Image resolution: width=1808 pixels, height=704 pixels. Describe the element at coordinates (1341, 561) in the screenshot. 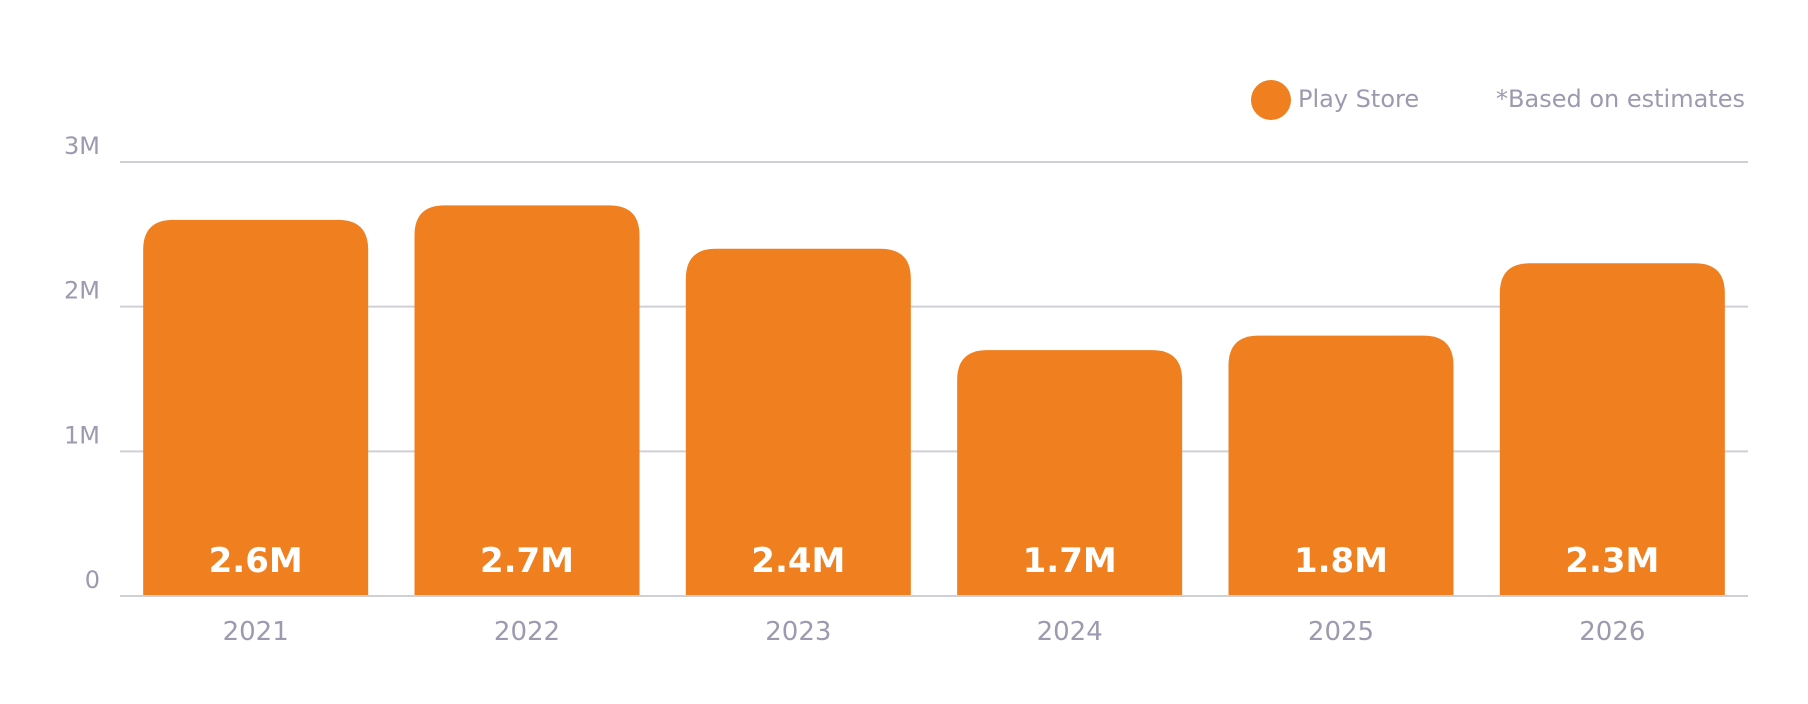

I see `bar-value-label-2025: 1.8M` at that location.